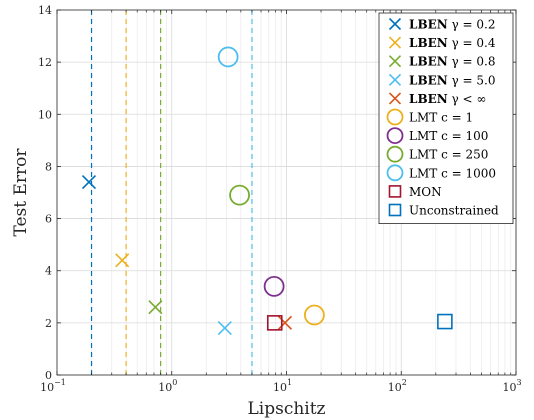 Image resolution: width=534 pixels, height=420 pixels. What do you see at coordinates (452, 80) in the screenshot?
I see `legend-label: LBEN γ = 5.0` at bounding box center [452, 80].